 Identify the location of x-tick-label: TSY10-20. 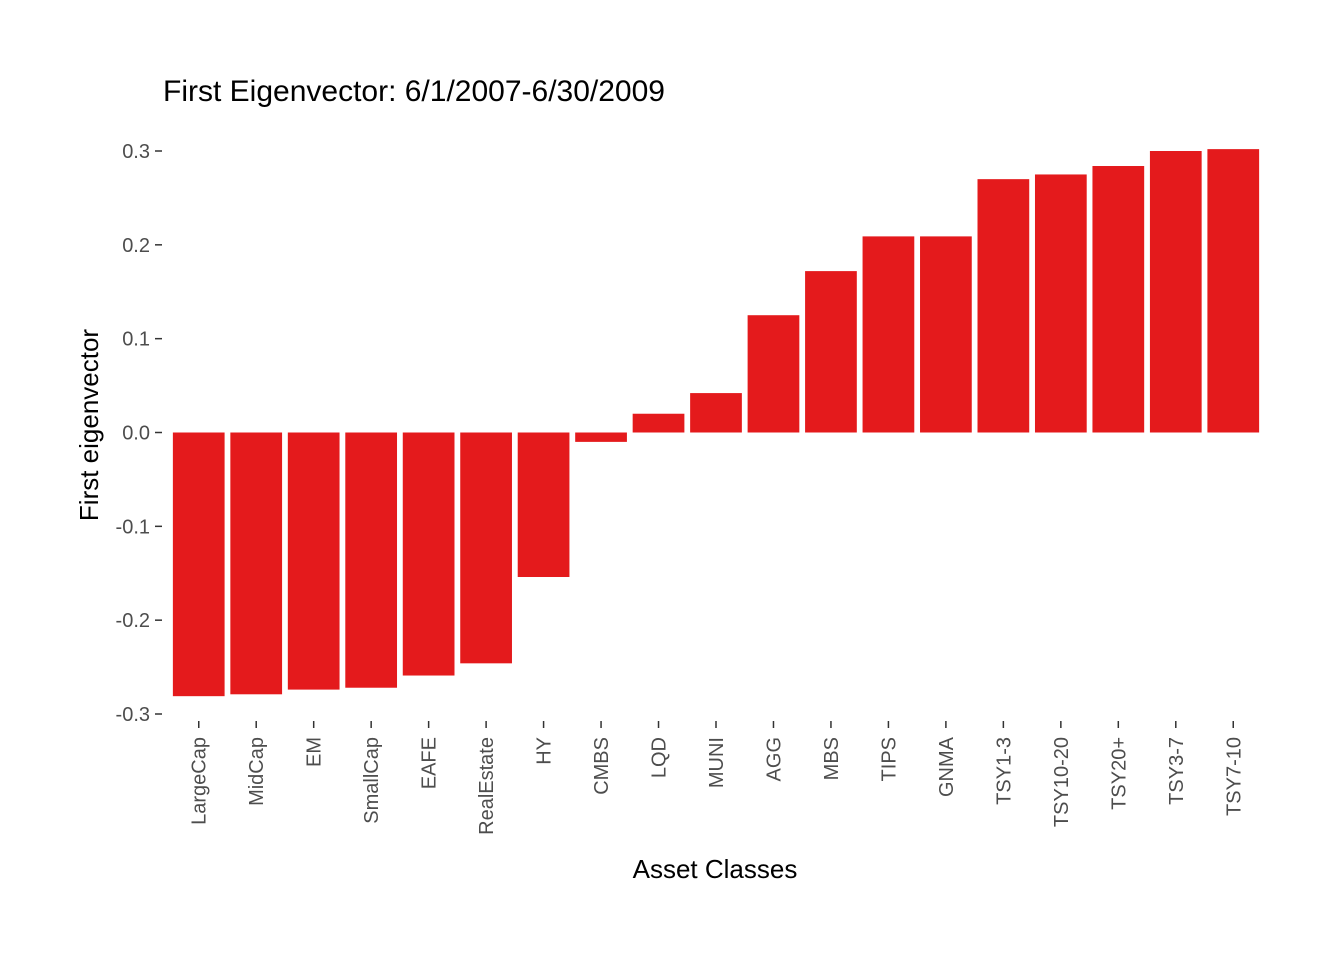
(1062, 782).